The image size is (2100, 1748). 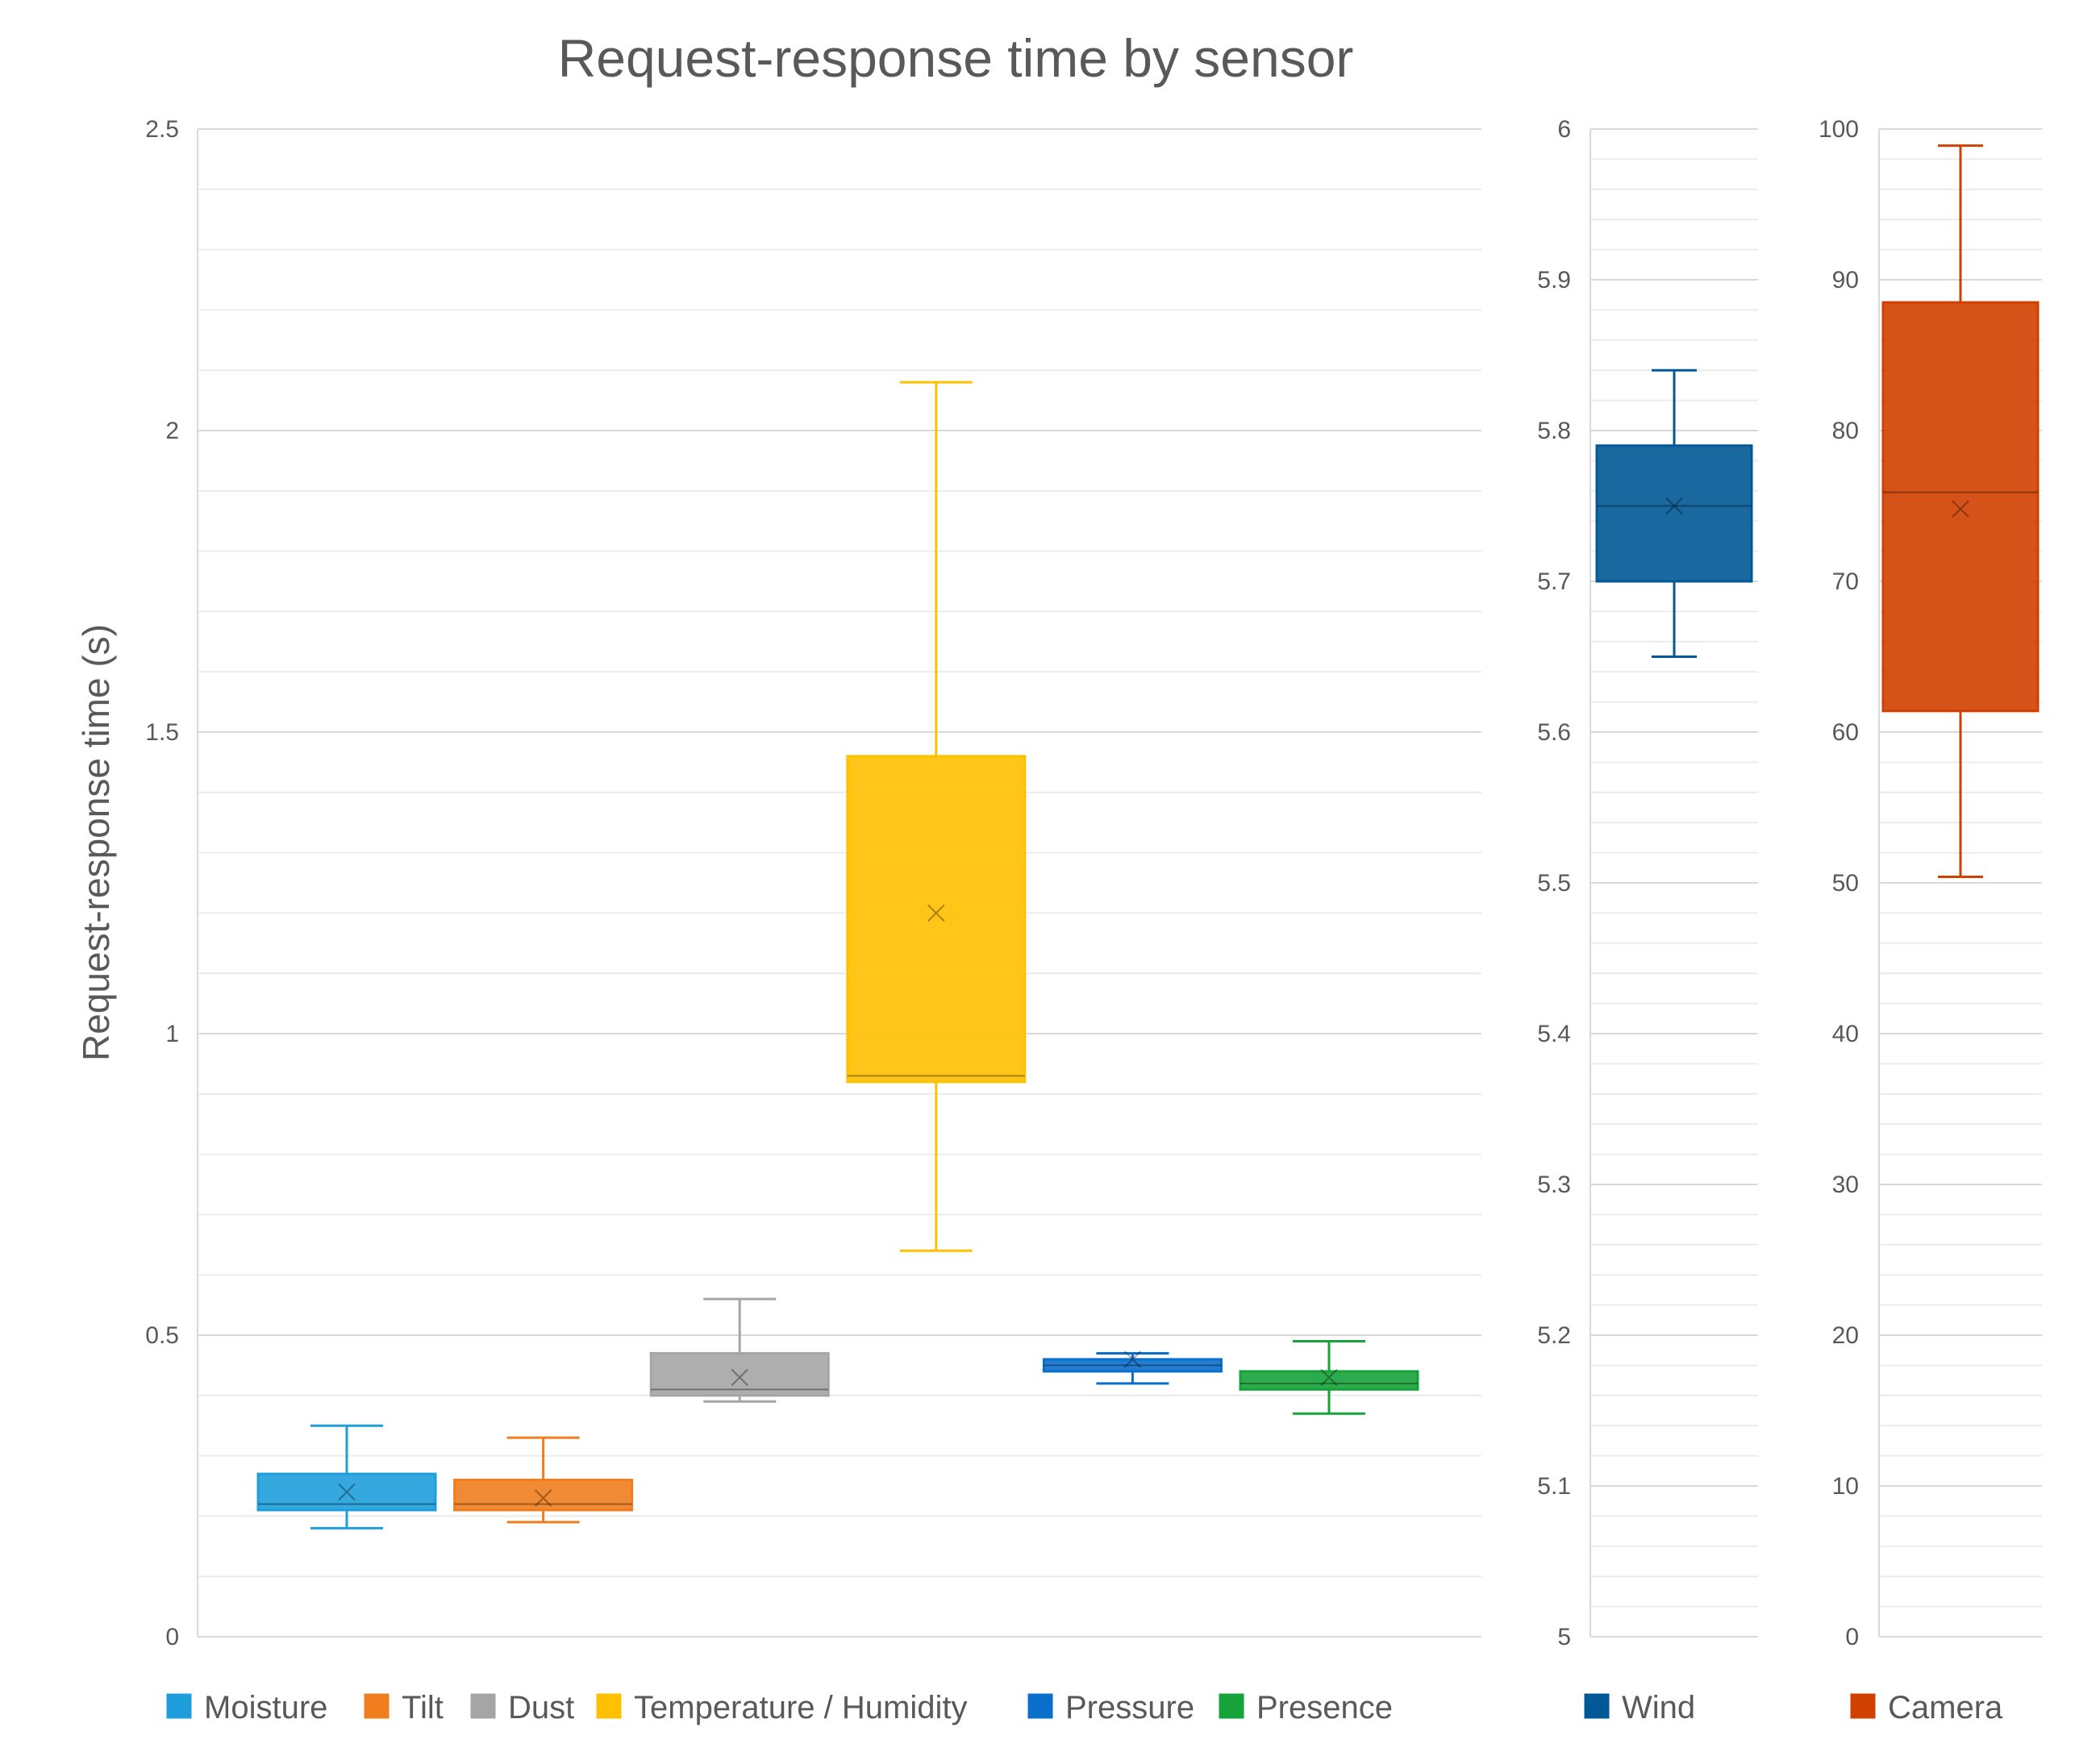 I want to click on y-tick-label: 5.7, so click(x=1554, y=581).